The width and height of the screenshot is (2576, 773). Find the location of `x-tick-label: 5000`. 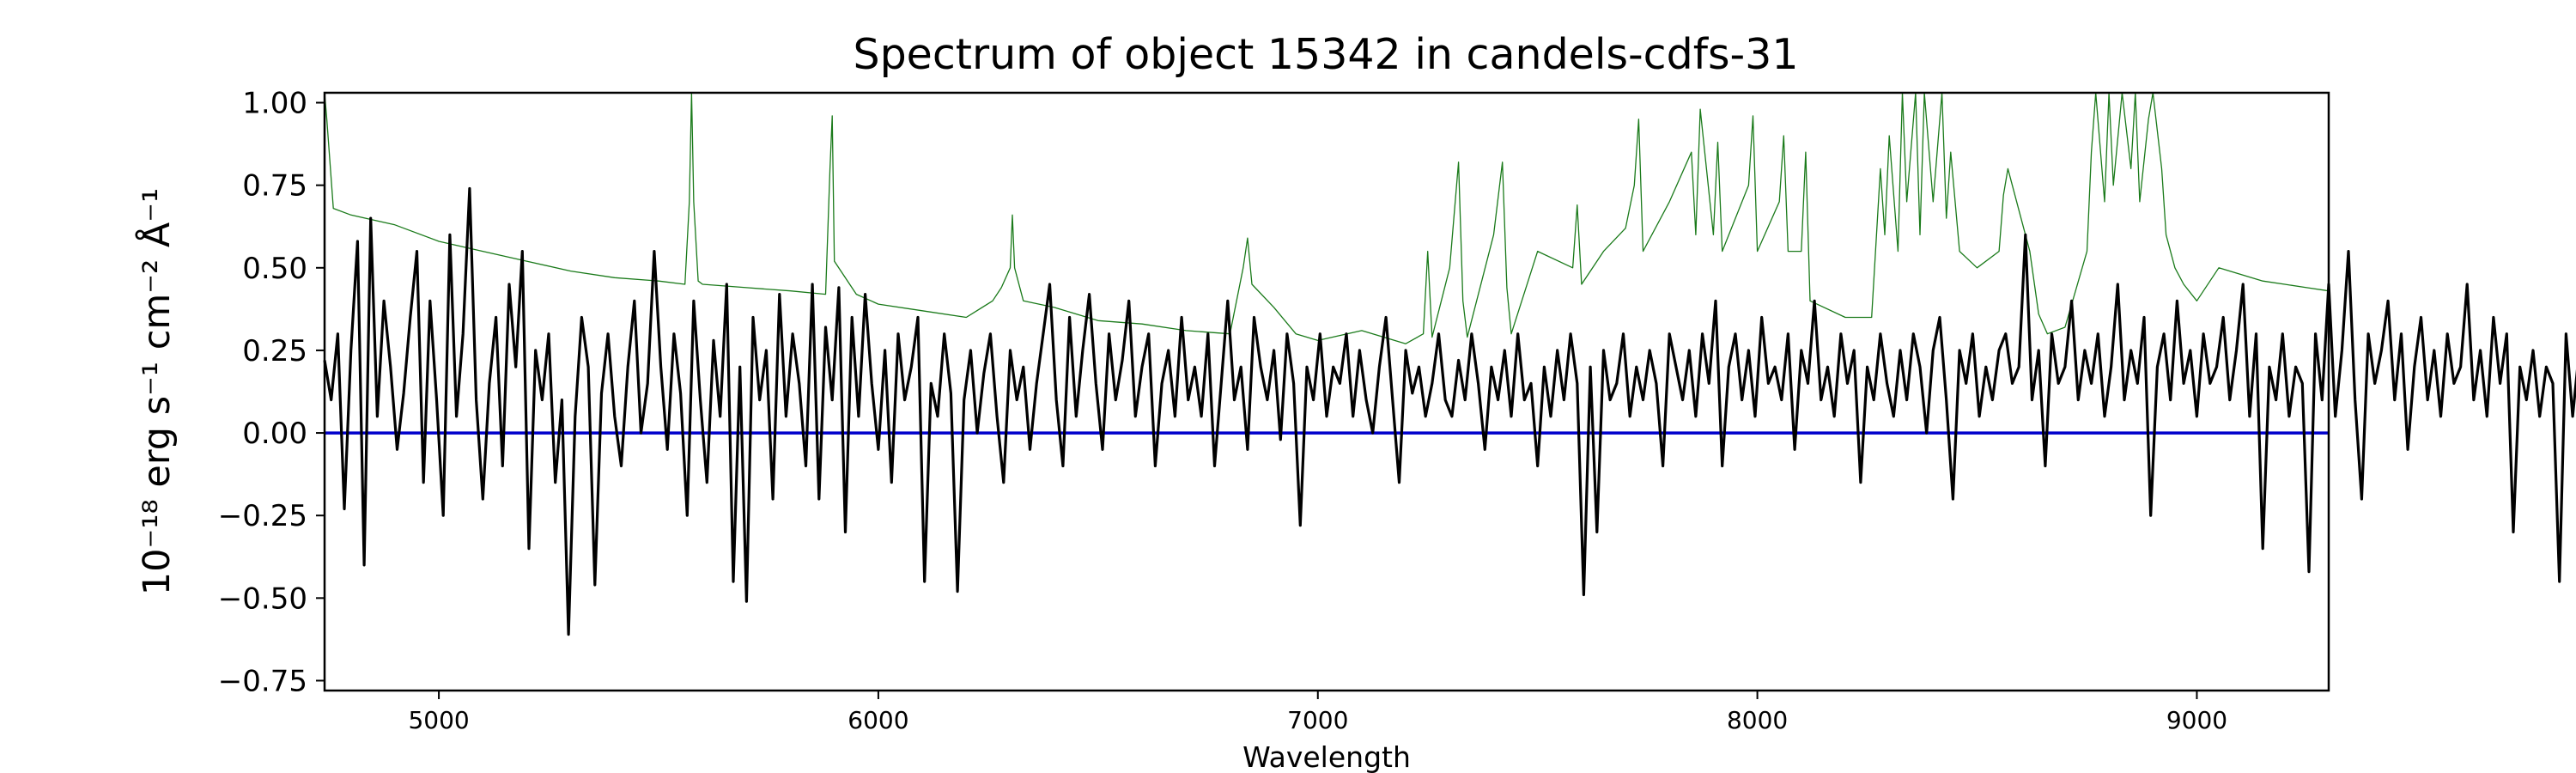

x-tick-label: 5000 is located at coordinates (439, 720).